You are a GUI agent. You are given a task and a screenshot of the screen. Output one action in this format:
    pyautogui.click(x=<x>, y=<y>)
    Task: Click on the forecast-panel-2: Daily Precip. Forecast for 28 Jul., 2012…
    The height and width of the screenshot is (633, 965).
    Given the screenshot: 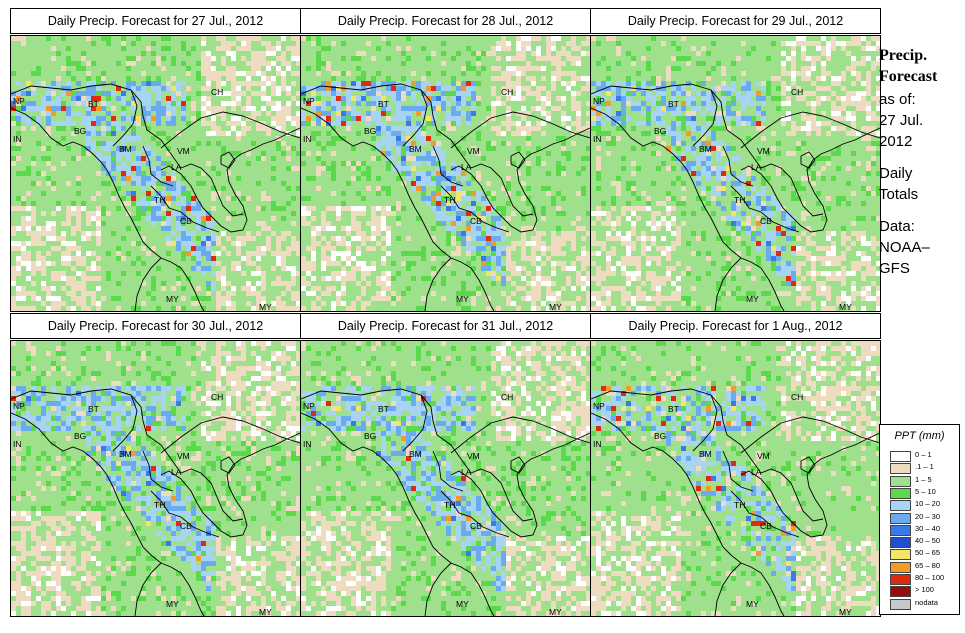 What is the action you would take?
    pyautogui.click(x=445, y=160)
    